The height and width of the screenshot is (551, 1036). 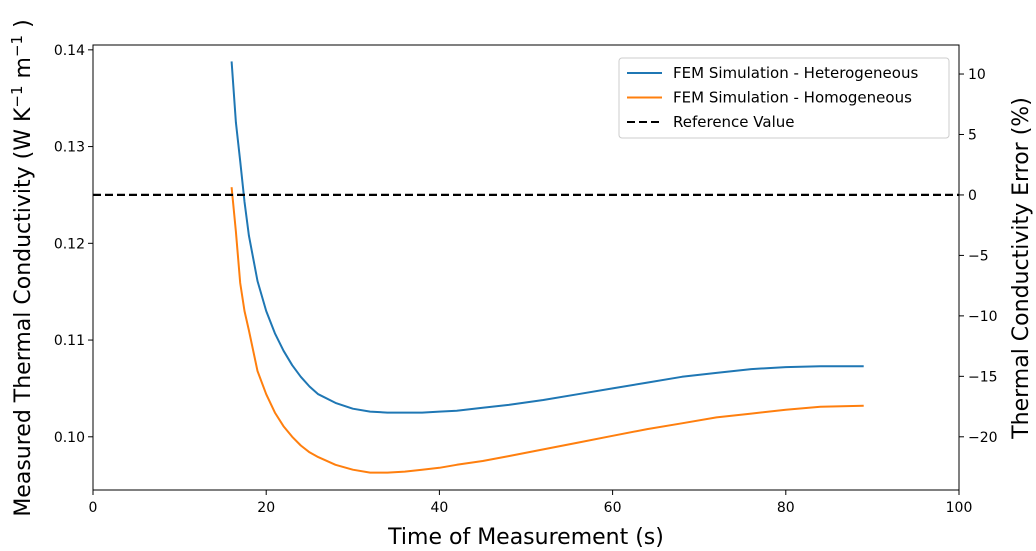 I want to click on y-right-tick-label: 0, so click(x=972, y=196).